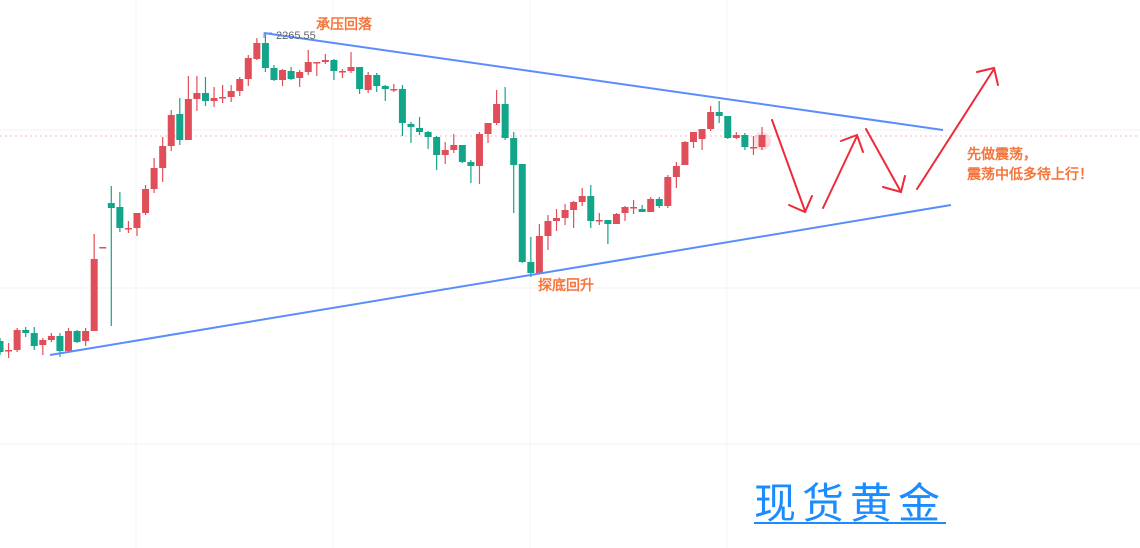 The width and height of the screenshot is (1140, 548). I want to click on annotation-outlook-line2: 震荡中低多待上行！, so click(1030, 175).